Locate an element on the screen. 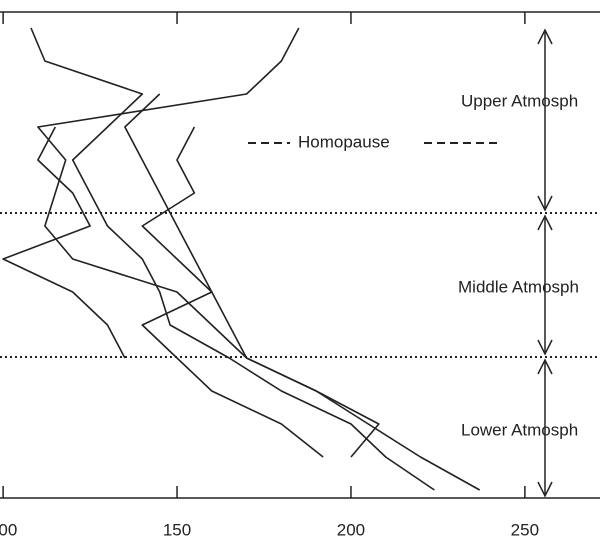 The height and width of the screenshot is (550, 600). annotation: Lower Atmosph is located at coordinates (519, 429).